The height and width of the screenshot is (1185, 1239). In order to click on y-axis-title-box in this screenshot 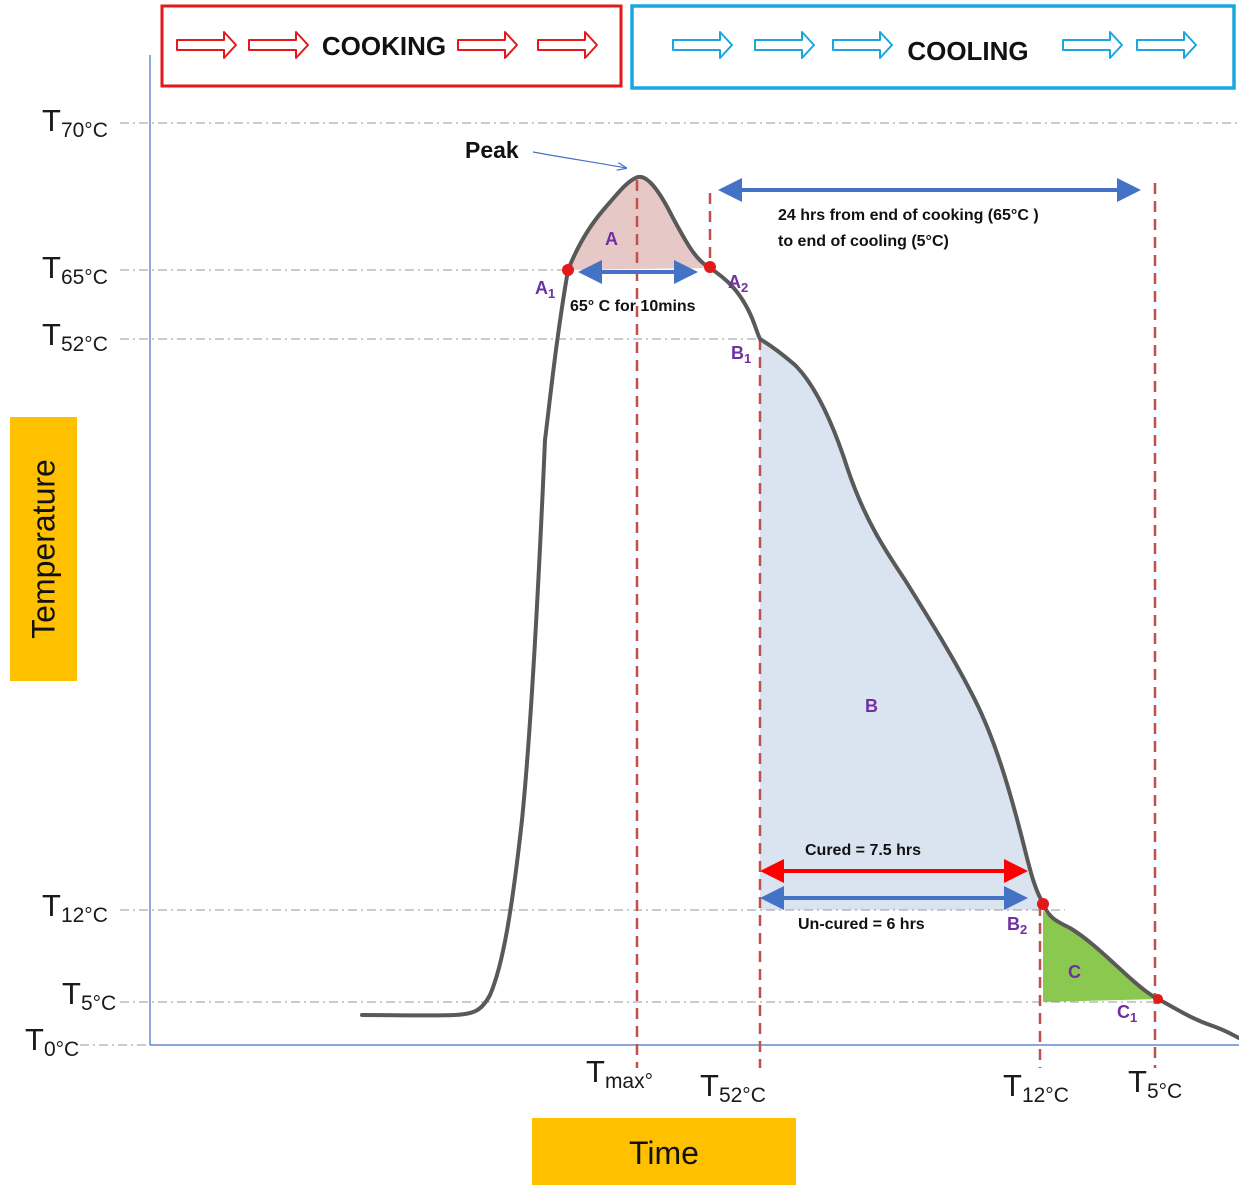, I will do `click(43, 549)`.